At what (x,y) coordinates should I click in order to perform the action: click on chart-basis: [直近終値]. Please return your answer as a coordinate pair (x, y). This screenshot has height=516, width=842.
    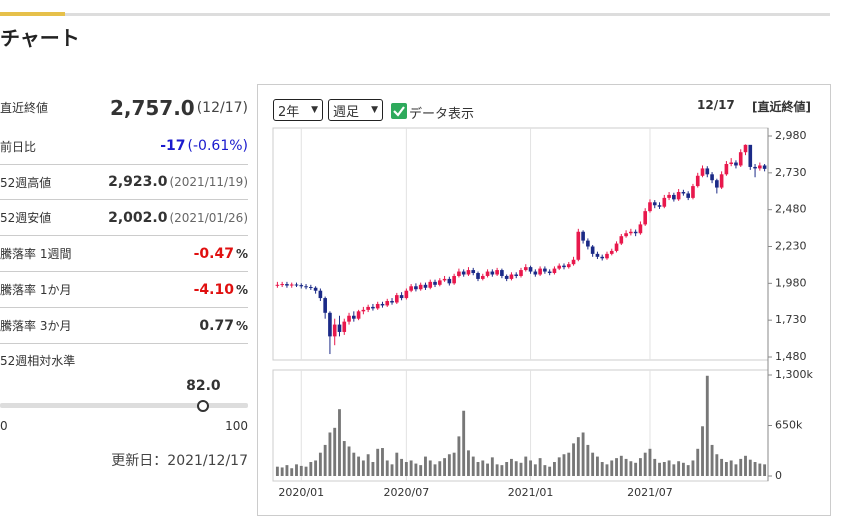
    Looking at the image, I should click on (781, 107).